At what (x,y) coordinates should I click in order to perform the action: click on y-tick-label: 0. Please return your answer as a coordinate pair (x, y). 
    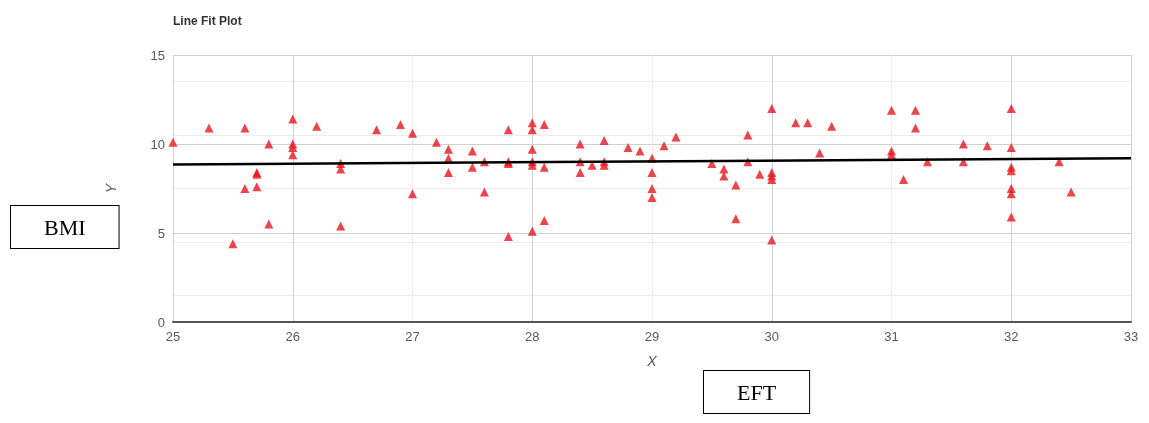
    Looking at the image, I should click on (161, 322).